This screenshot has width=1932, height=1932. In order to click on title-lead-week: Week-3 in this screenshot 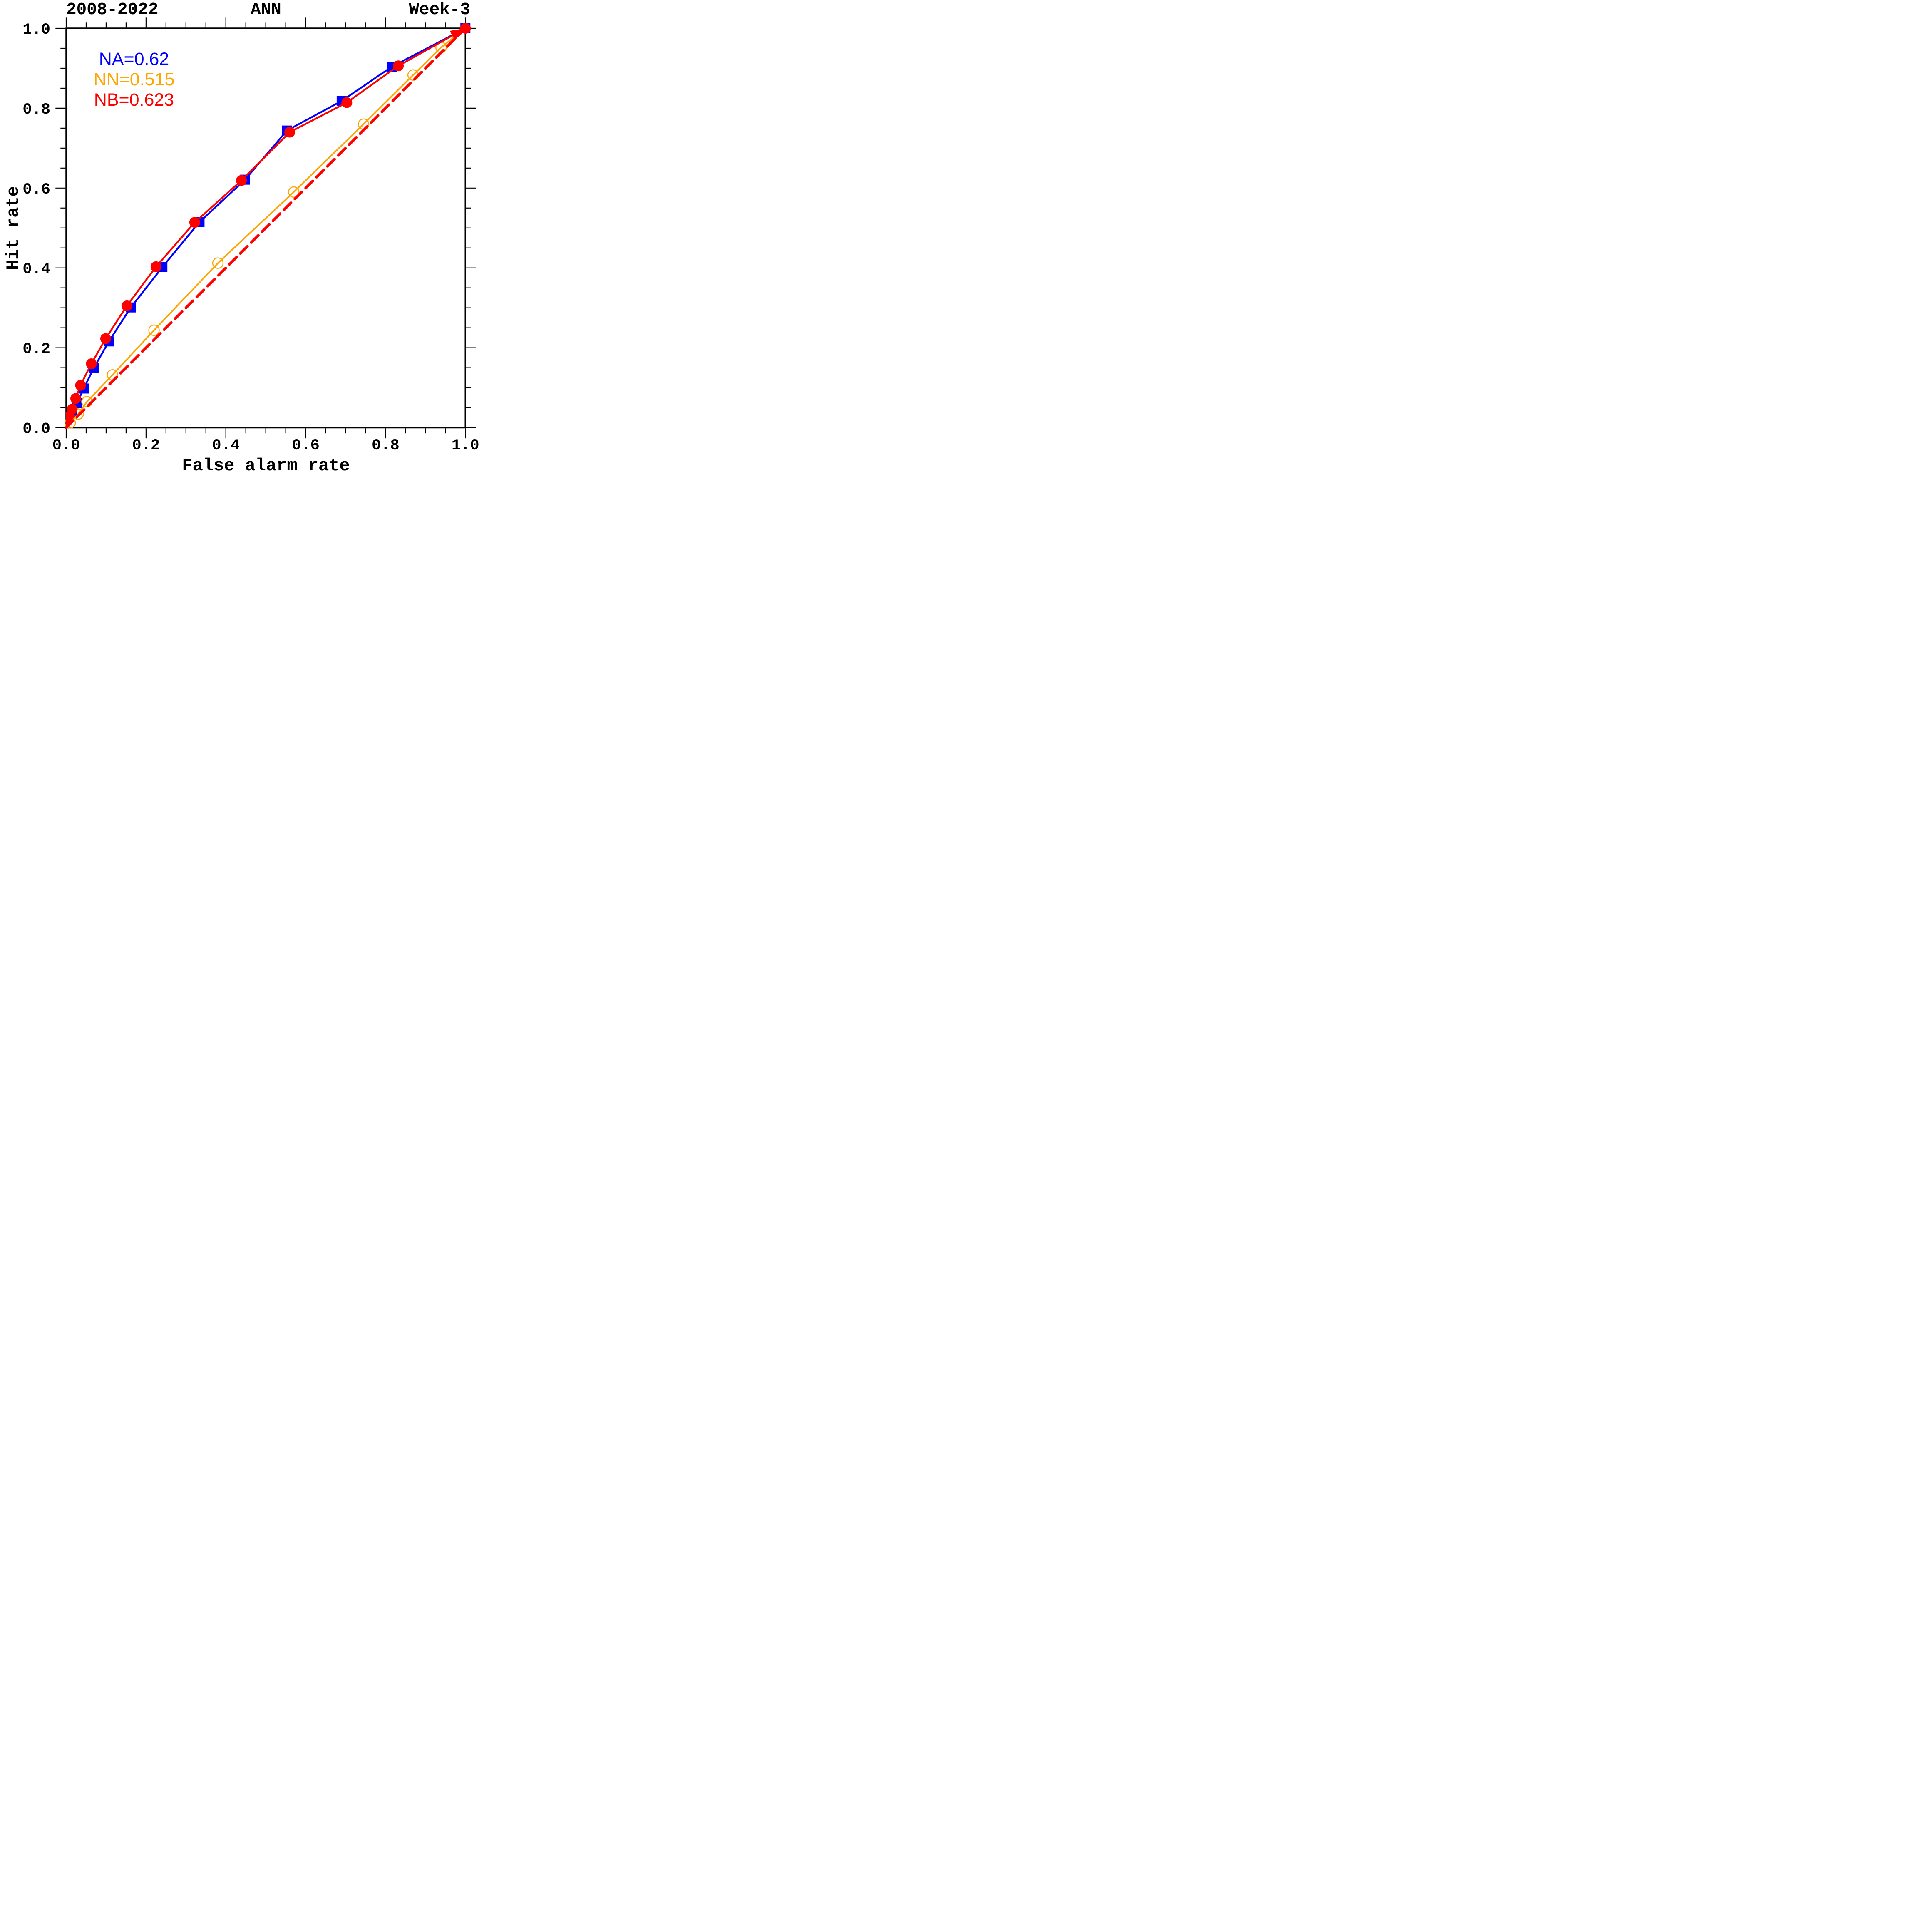, I will do `click(439, 10)`.